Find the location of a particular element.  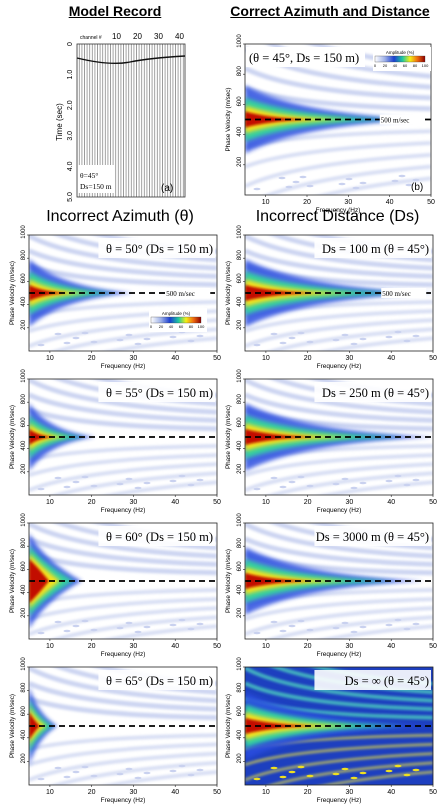

legend-tick: 60 is located at coordinates (405, 65).